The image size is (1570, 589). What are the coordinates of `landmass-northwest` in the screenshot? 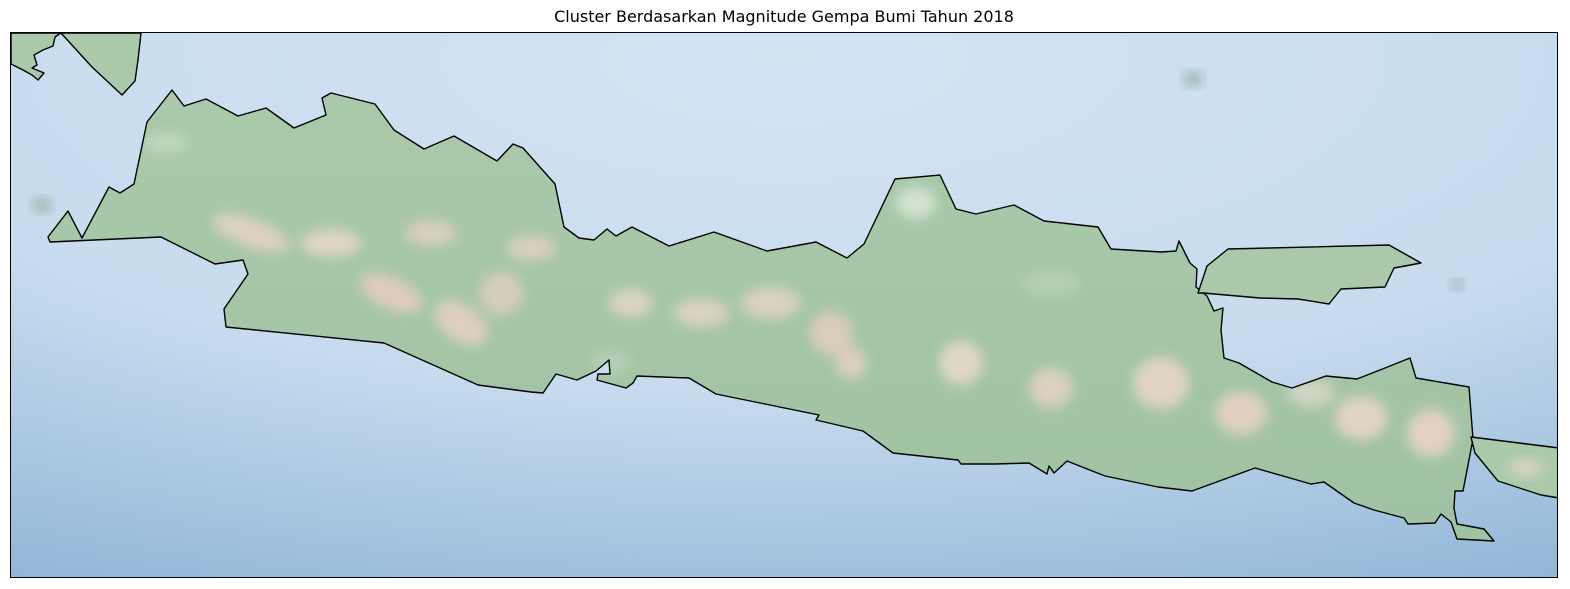 It's located at (76, 64).